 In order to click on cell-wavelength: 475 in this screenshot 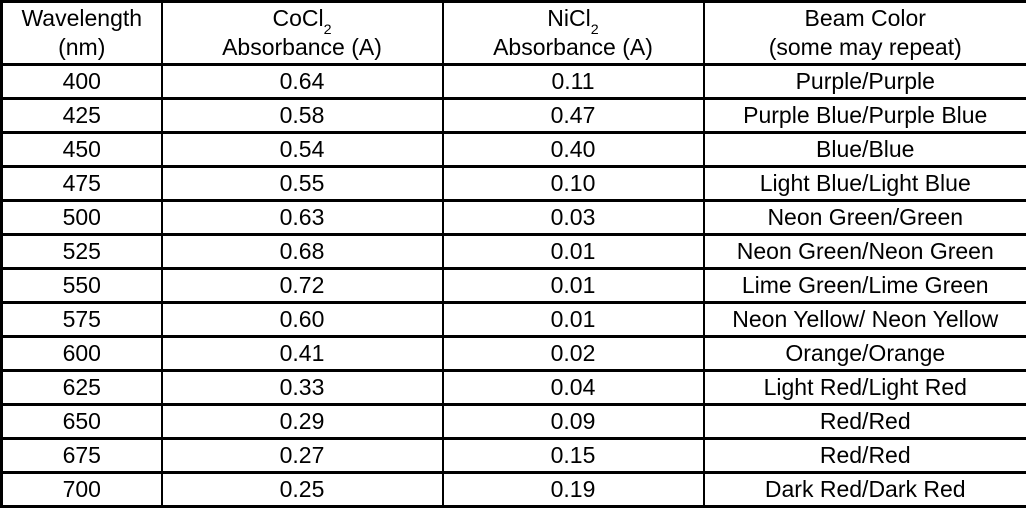, I will do `click(82, 184)`.